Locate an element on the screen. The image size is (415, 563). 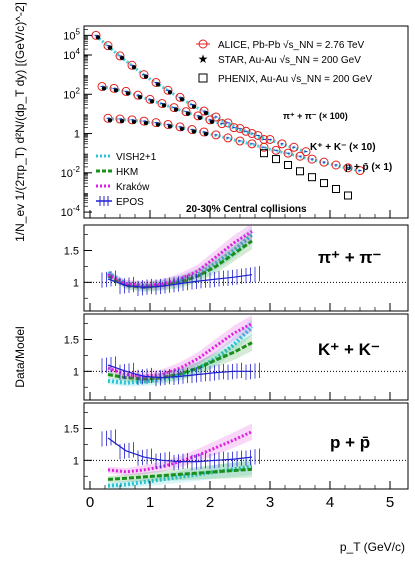
top-ytick-label: 1 is located at coordinates (77, 135).